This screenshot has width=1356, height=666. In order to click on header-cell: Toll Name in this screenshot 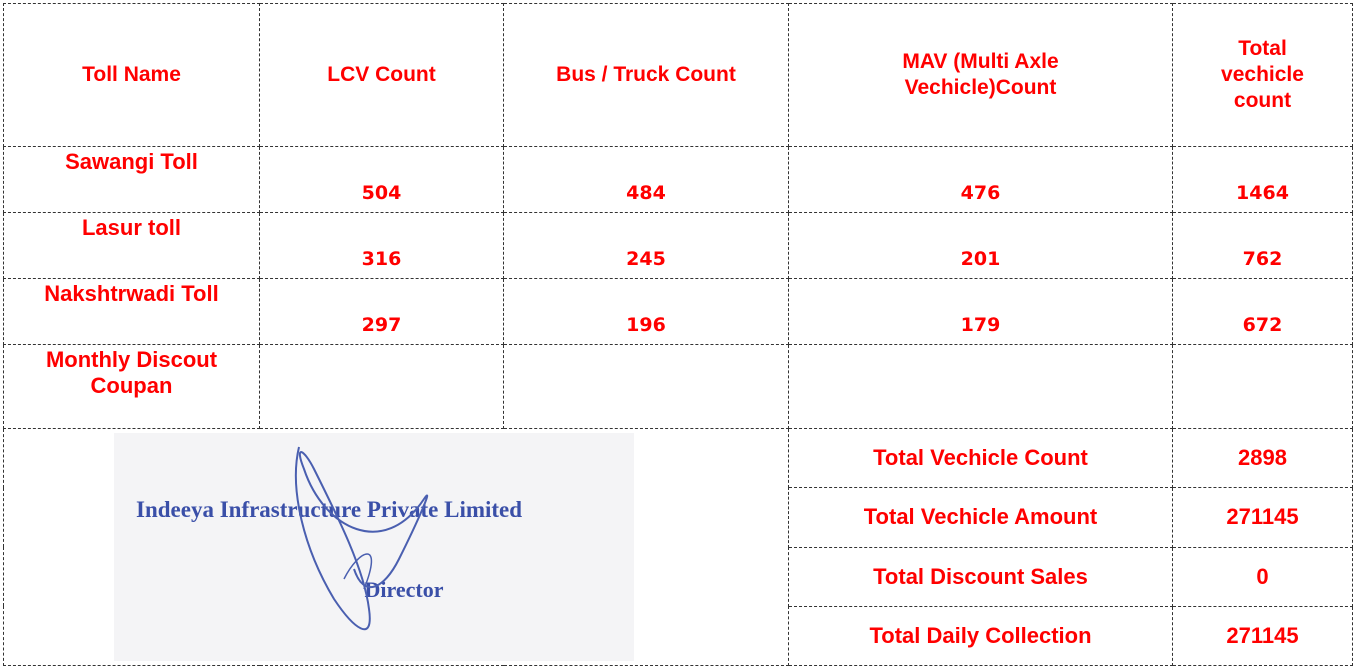, I will do `click(131, 75)`.